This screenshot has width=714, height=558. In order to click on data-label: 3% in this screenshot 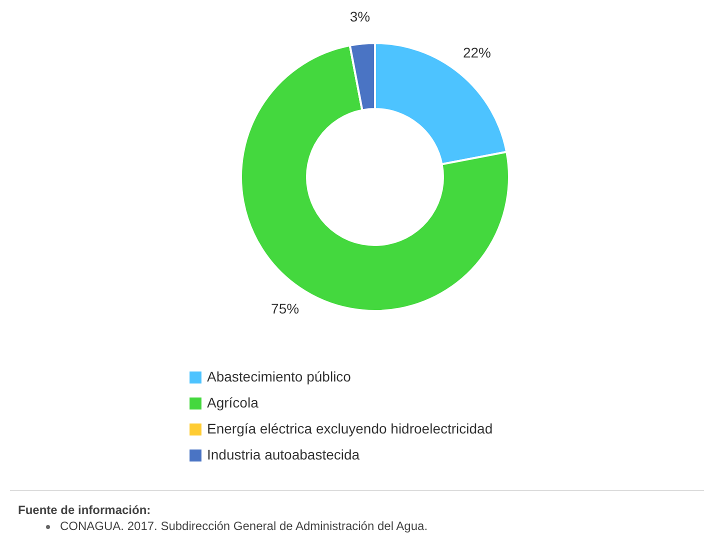, I will do `click(360, 16)`.